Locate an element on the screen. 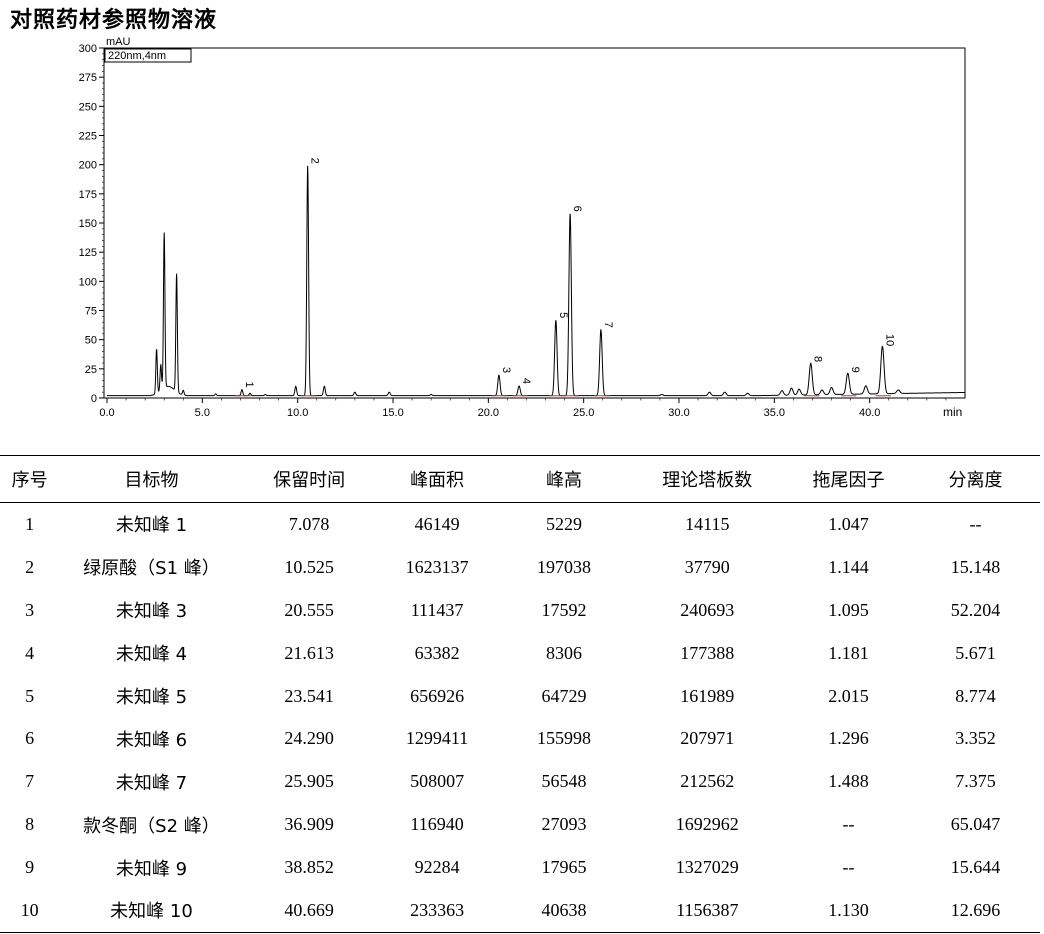  column-header: 目标物 is located at coordinates (151, 479).